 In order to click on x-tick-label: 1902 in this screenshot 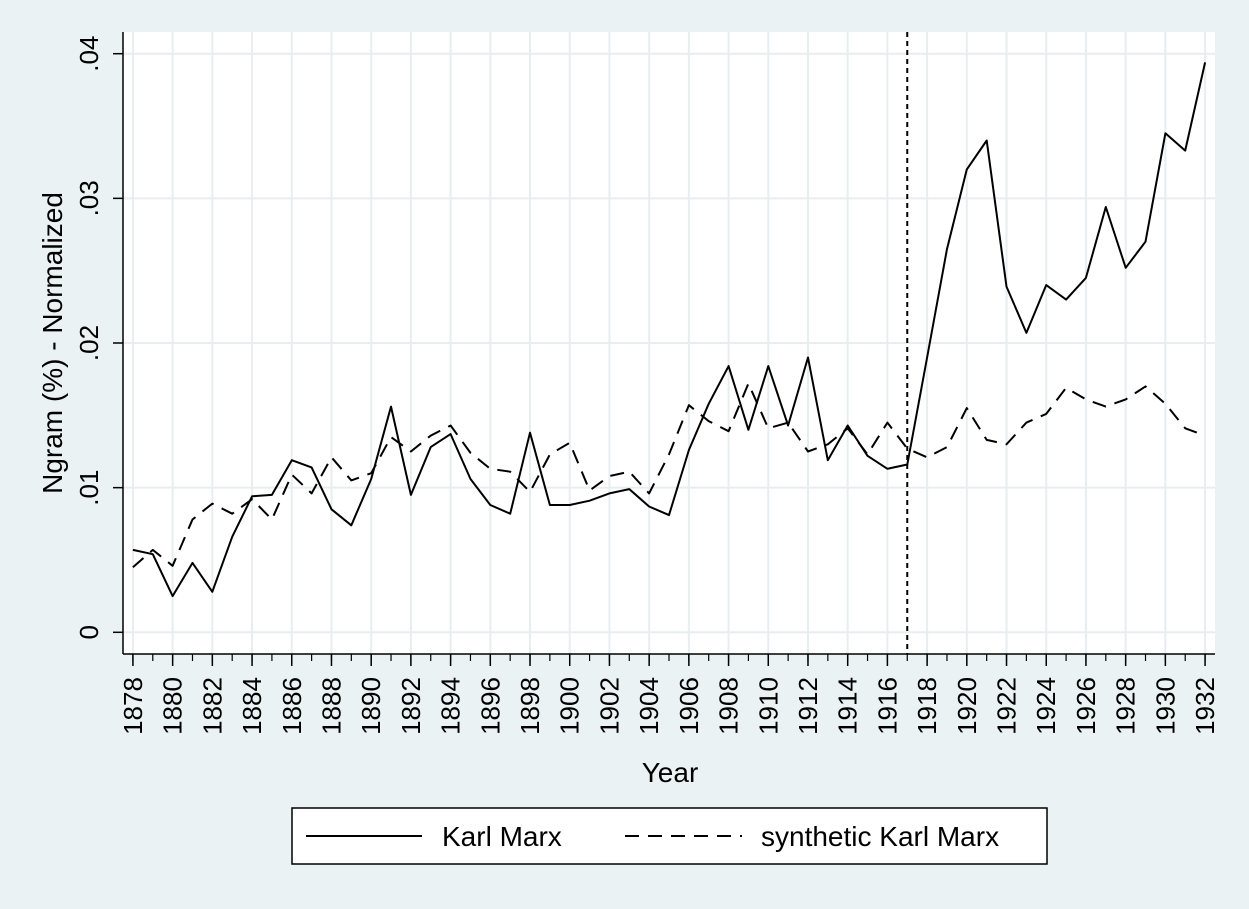, I will do `click(609, 706)`.